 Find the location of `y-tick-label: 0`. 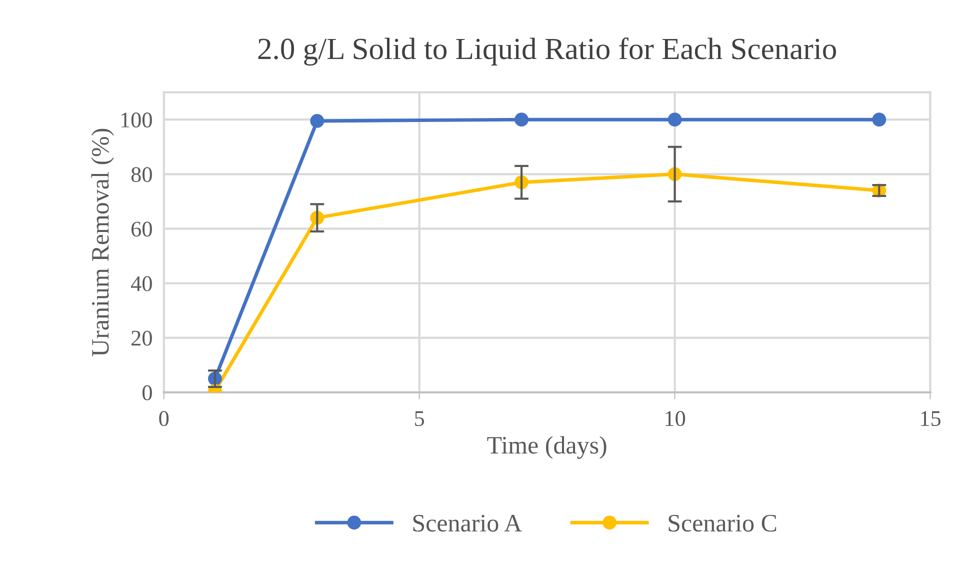

y-tick-label: 0 is located at coordinates (147, 392).